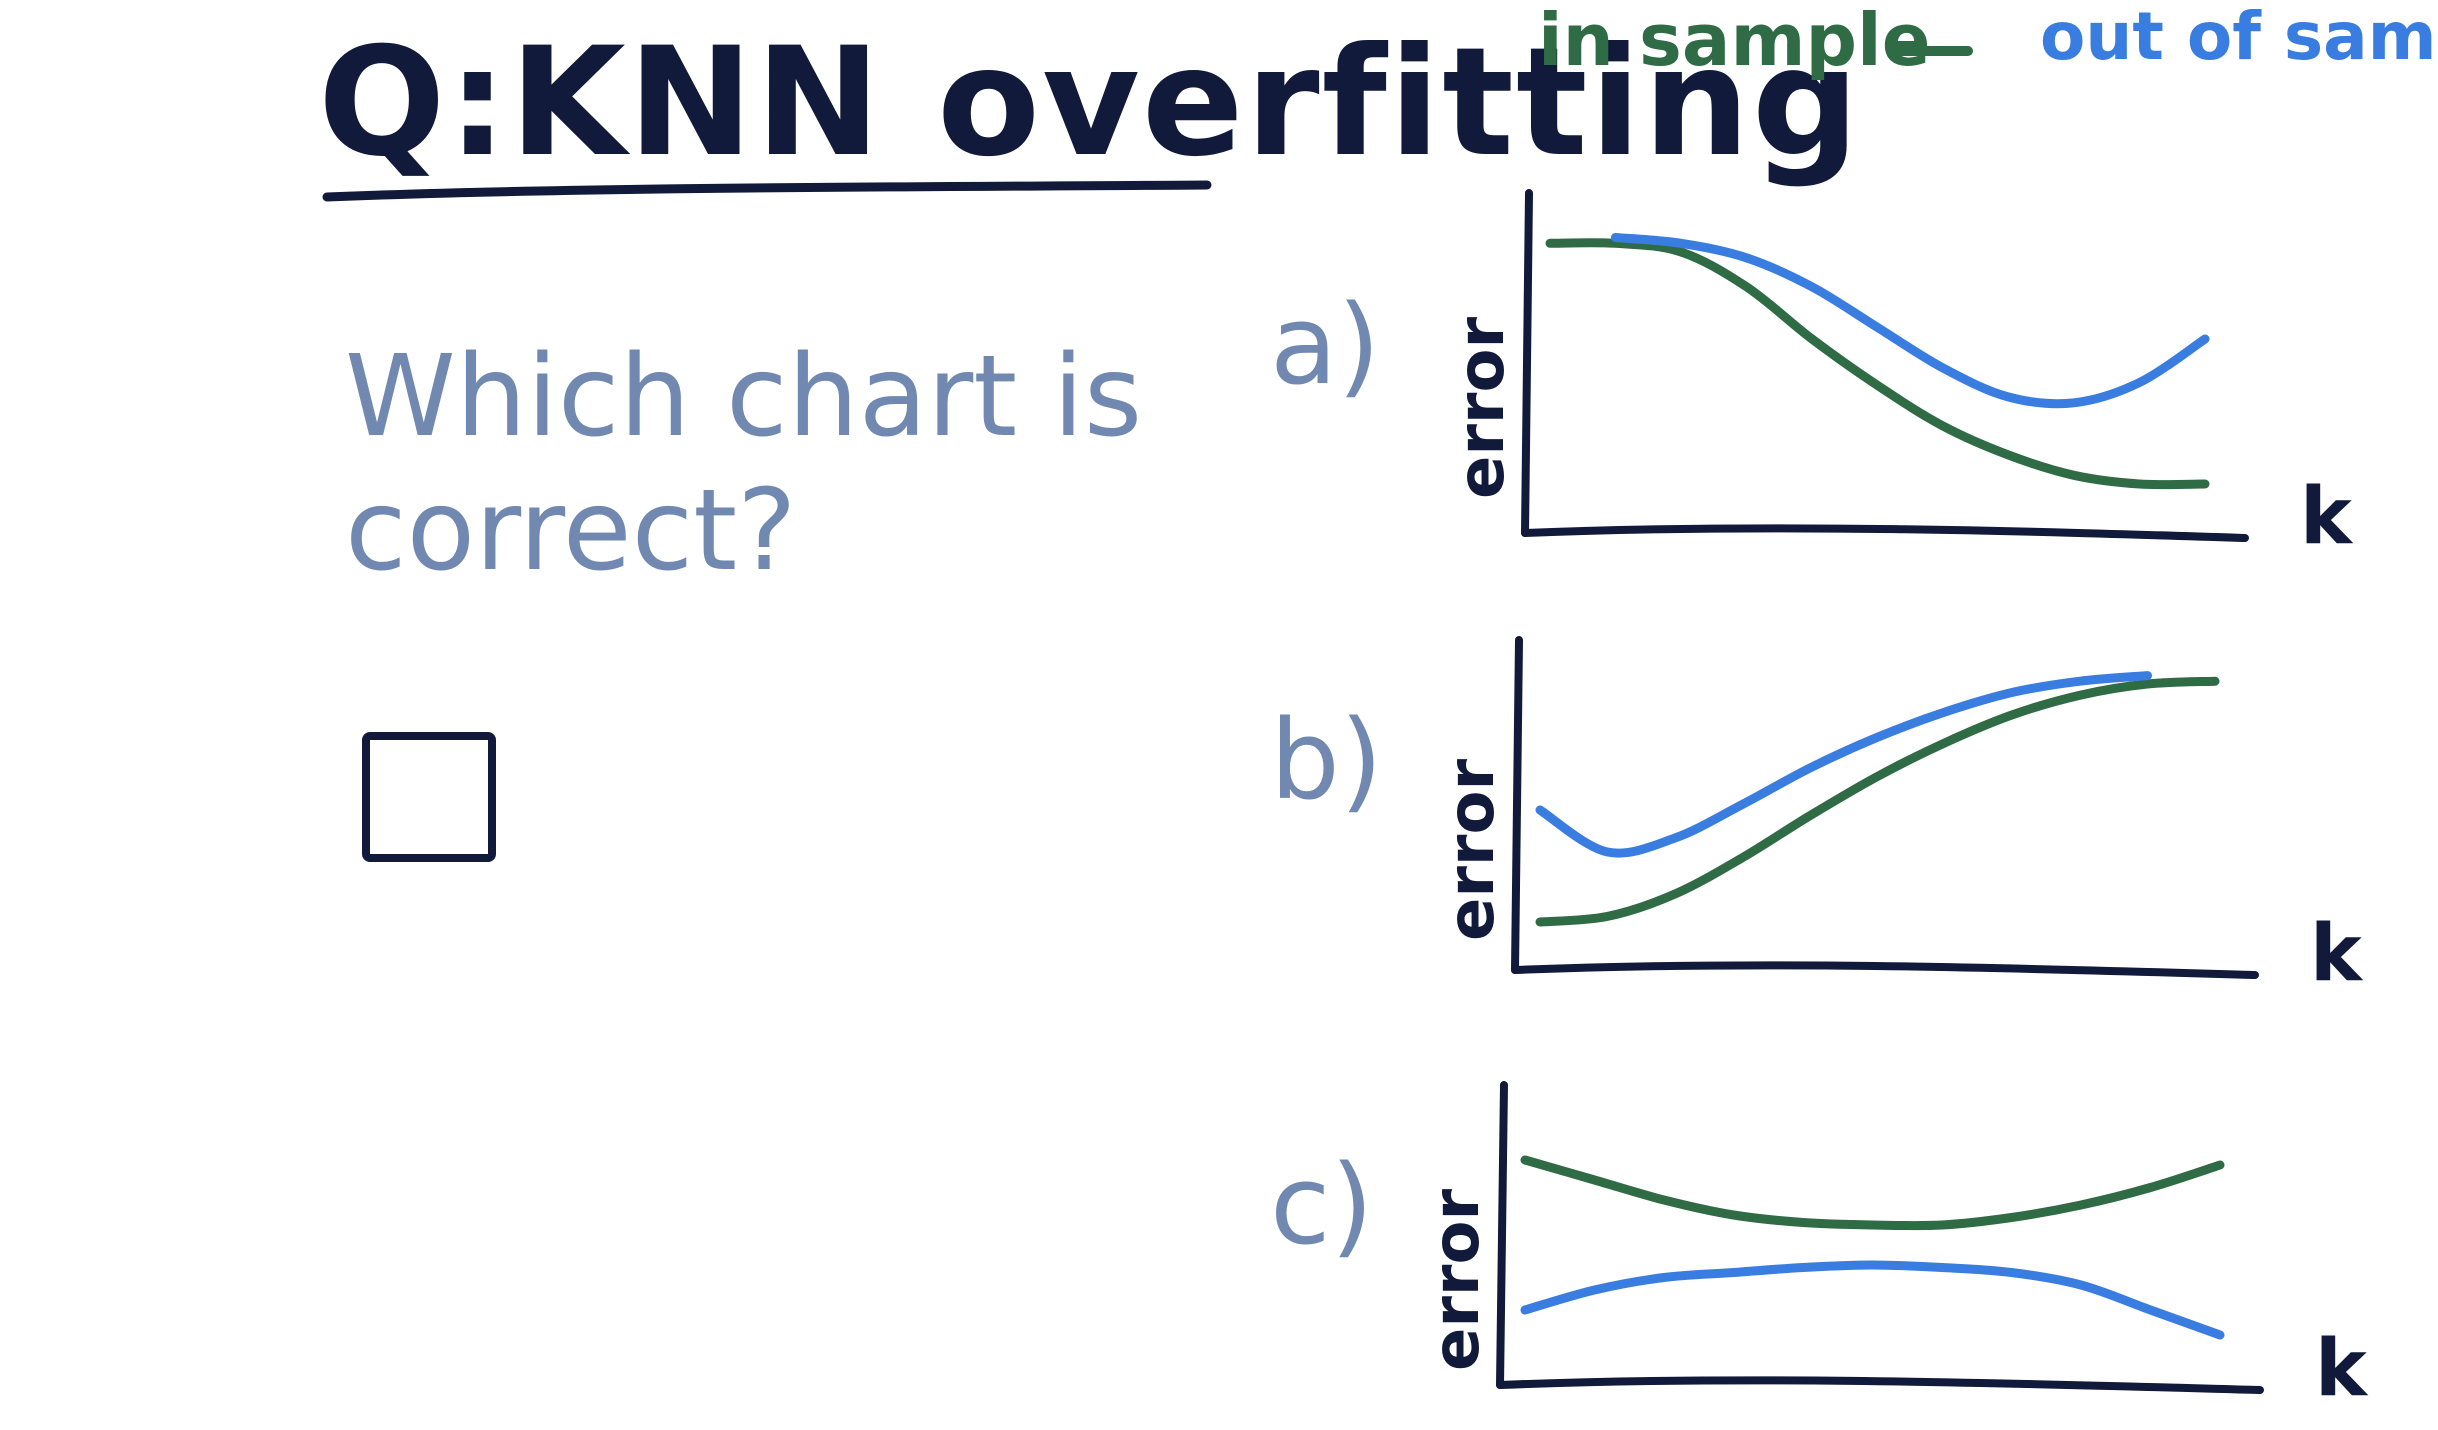 This screenshot has height=1430, width=2438. I want to click on chart-letter-b: b), so click(1326, 760).